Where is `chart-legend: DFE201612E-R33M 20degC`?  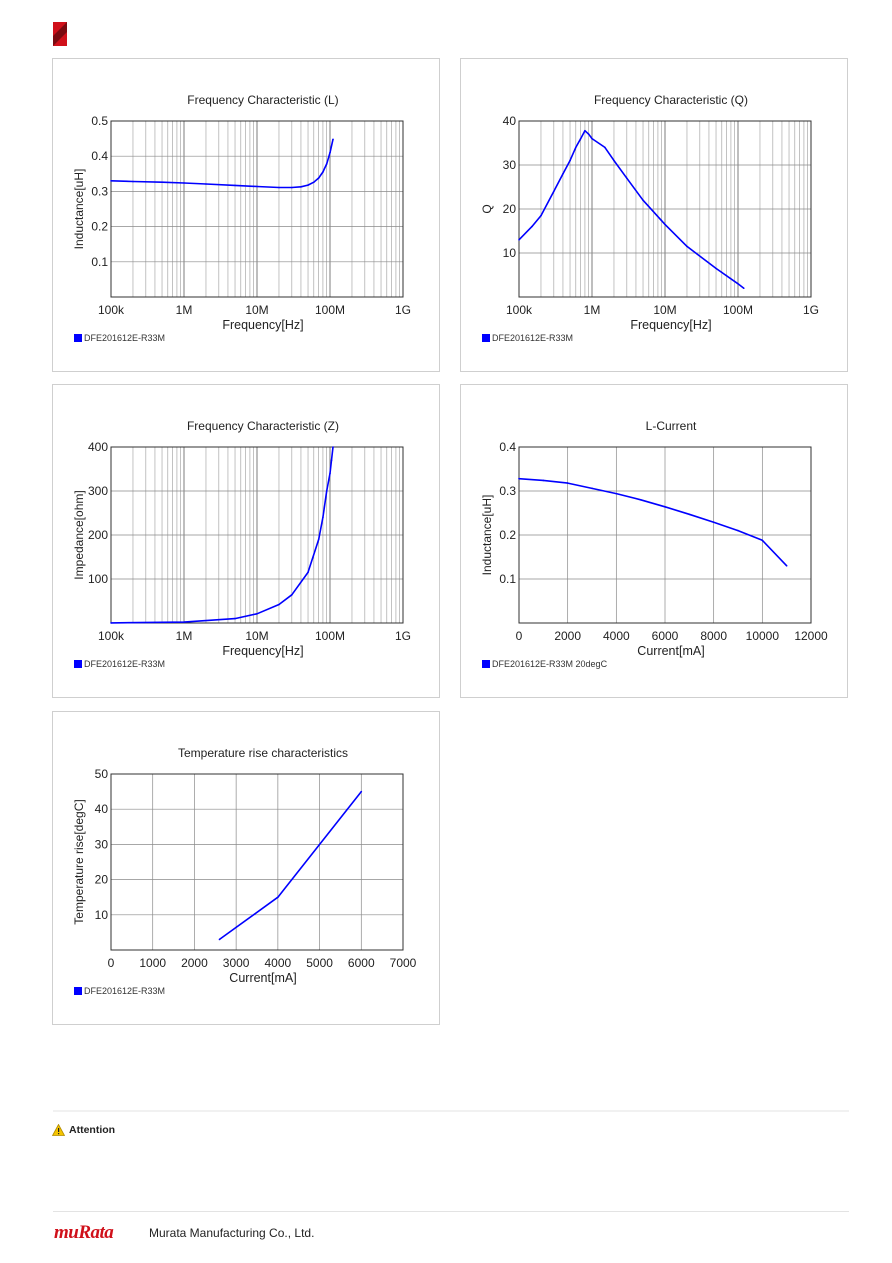 chart-legend: DFE201612E-R33M 20degC is located at coordinates (544, 664).